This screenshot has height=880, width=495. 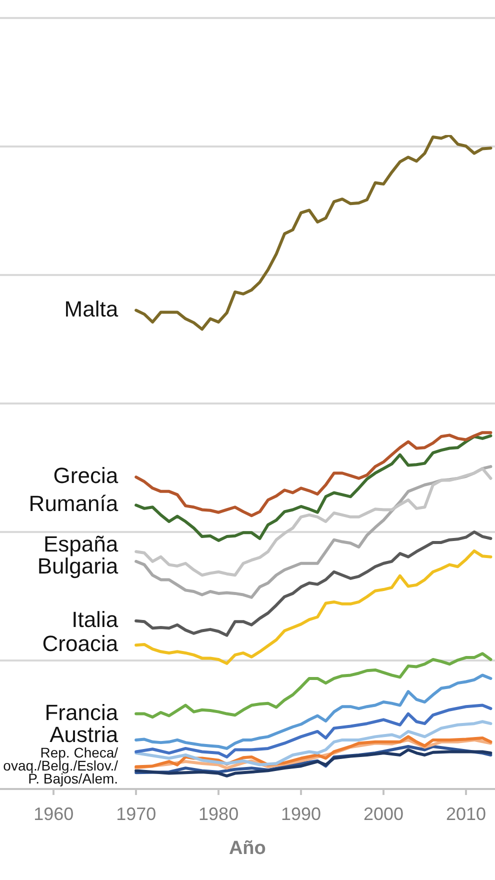 I want to click on annotation: Rep. Checa/ ovaq./Belg./Eslov./ P. Bajos/Alem., so click(x=60, y=765).